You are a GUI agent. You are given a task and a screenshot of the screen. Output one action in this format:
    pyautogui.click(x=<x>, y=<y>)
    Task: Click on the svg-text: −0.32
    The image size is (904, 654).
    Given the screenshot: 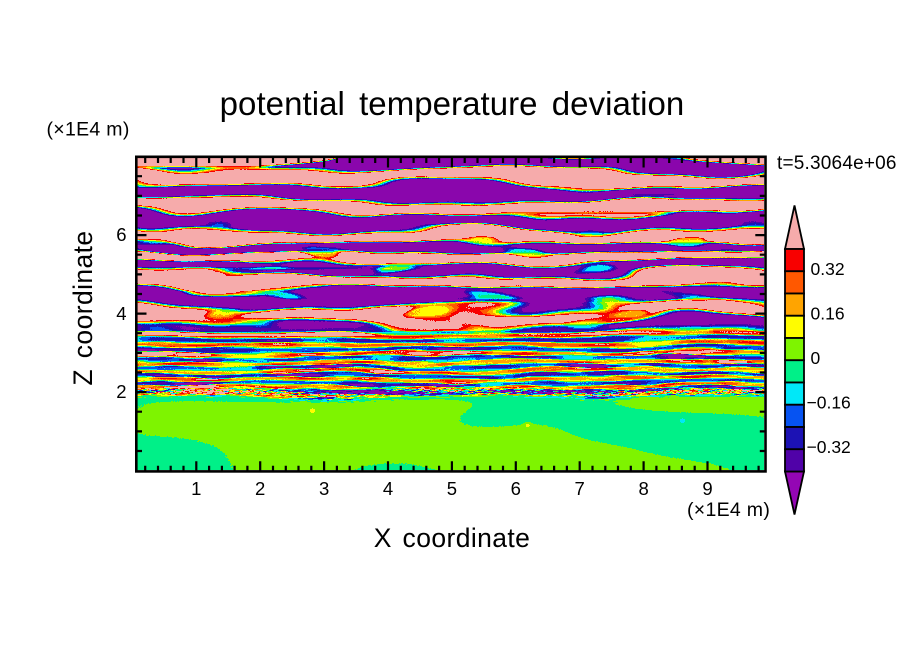 What is the action you would take?
    pyautogui.click(x=829, y=447)
    